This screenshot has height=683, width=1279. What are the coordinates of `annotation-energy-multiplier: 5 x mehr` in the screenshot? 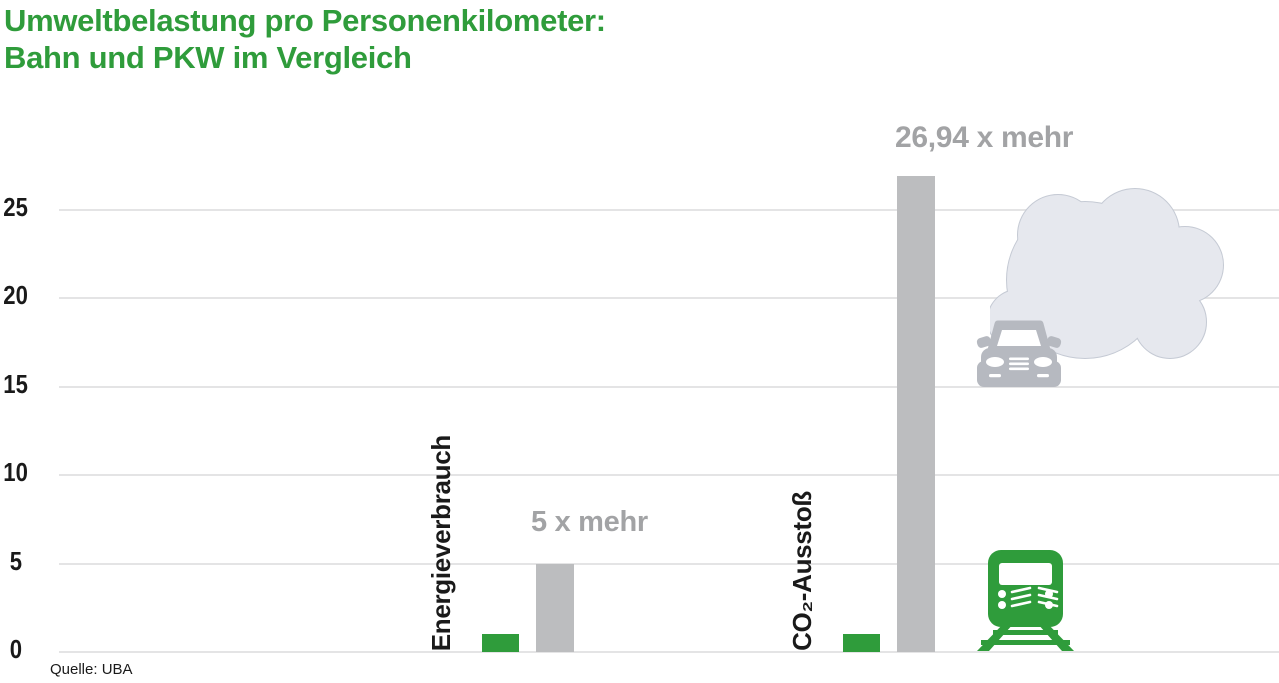 It's located at (589, 522).